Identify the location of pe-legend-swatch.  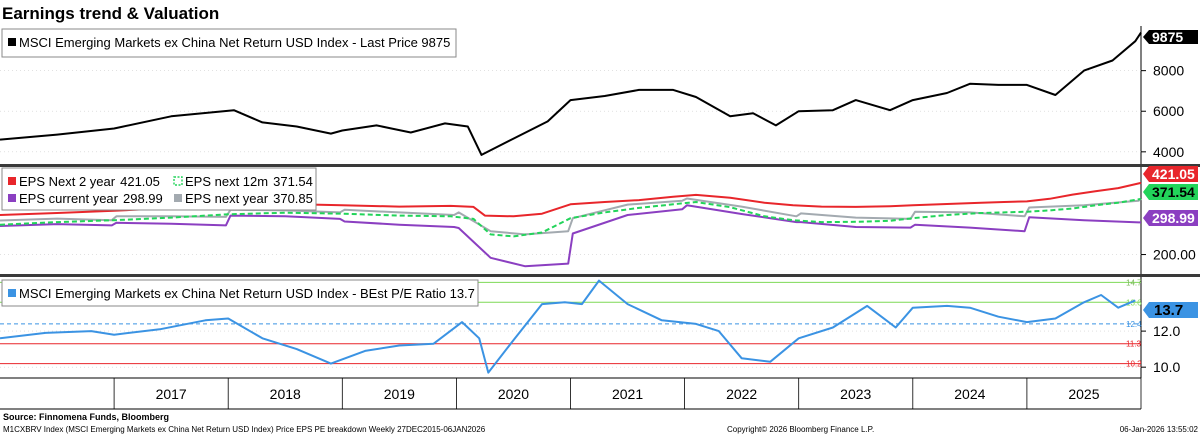
(12, 293).